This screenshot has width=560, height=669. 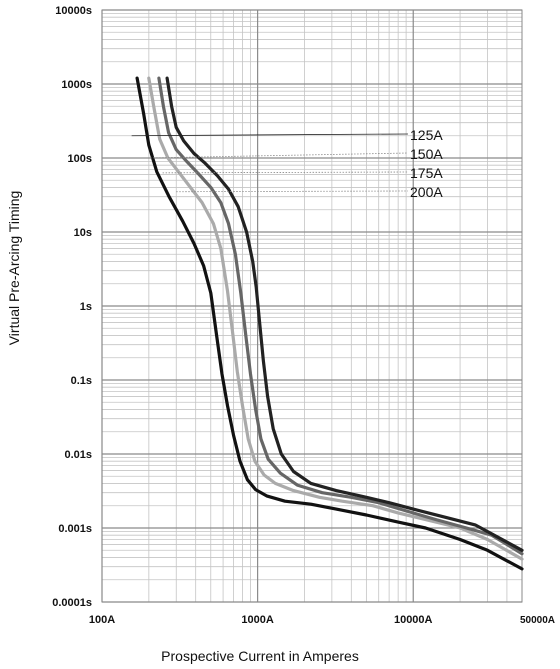 I want to click on leader-line-175A, so click(x=285, y=172).